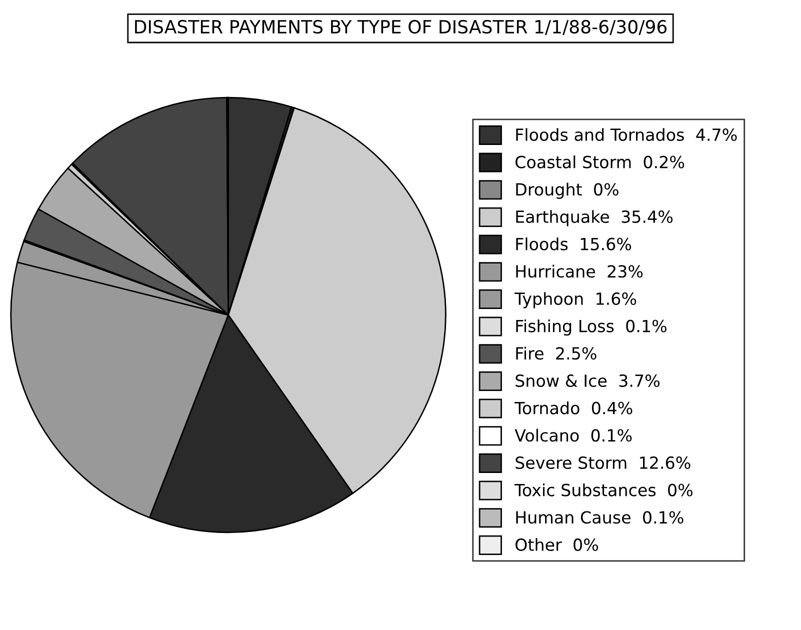 The image size is (801, 630). What do you see at coordinates (573, 407) in the screenshot?
I see `legend-label: Tornado 0.4%` at bounding box center [573, 407].